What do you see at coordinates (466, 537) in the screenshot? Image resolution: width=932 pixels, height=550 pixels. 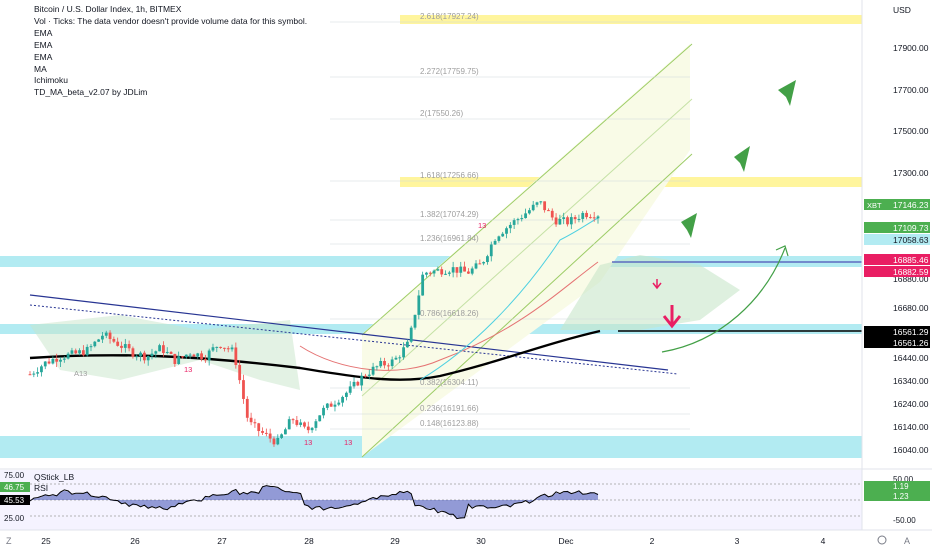 I see `time-axis: 25 26 27 28 29 30 Dec 2 3 4` at bounding box center [466, 537].